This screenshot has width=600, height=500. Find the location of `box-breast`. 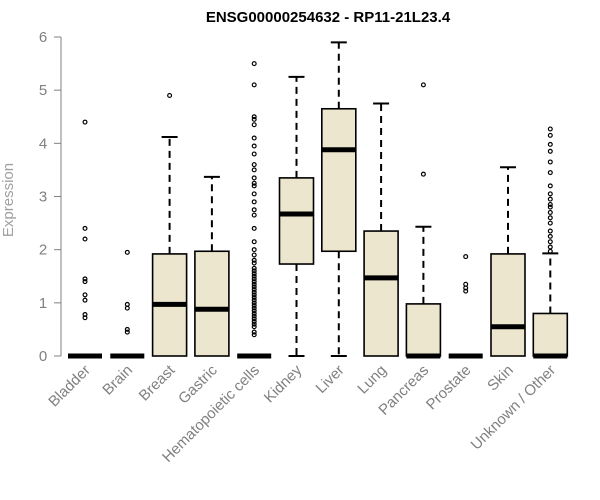

box-breast is located at coordinates (169, 224).